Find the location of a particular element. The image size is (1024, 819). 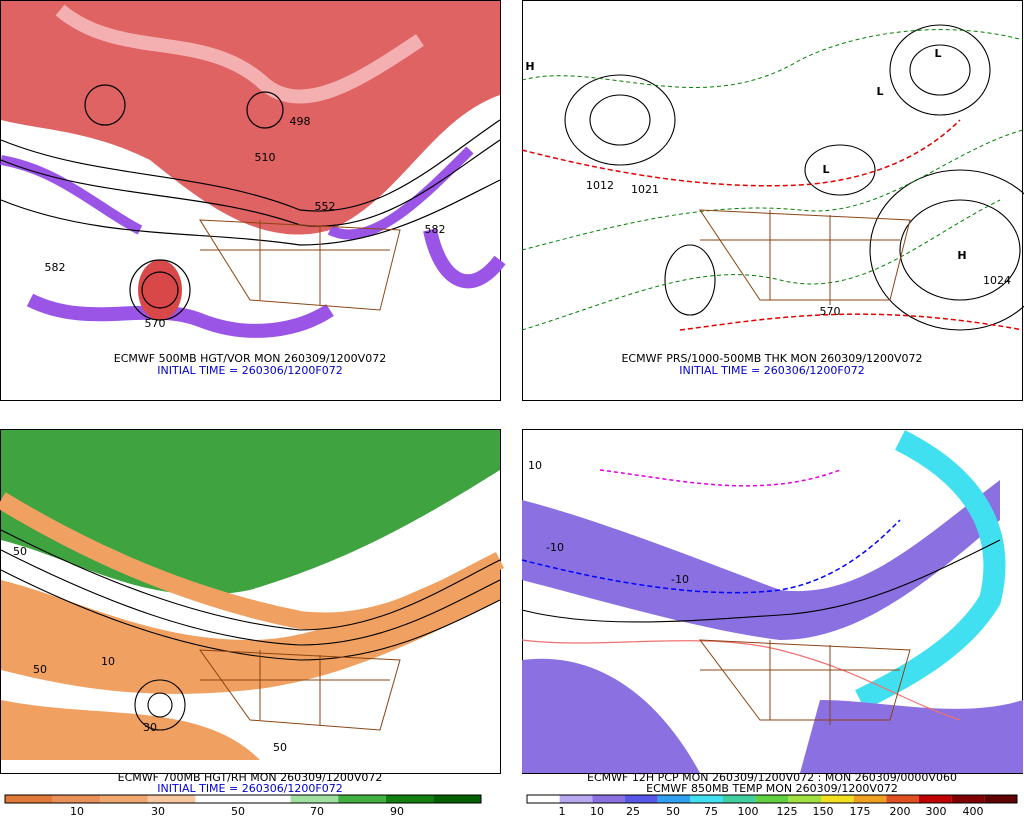

colorbar: 10 30 50 70 90 is located at coordinates (243, 806).